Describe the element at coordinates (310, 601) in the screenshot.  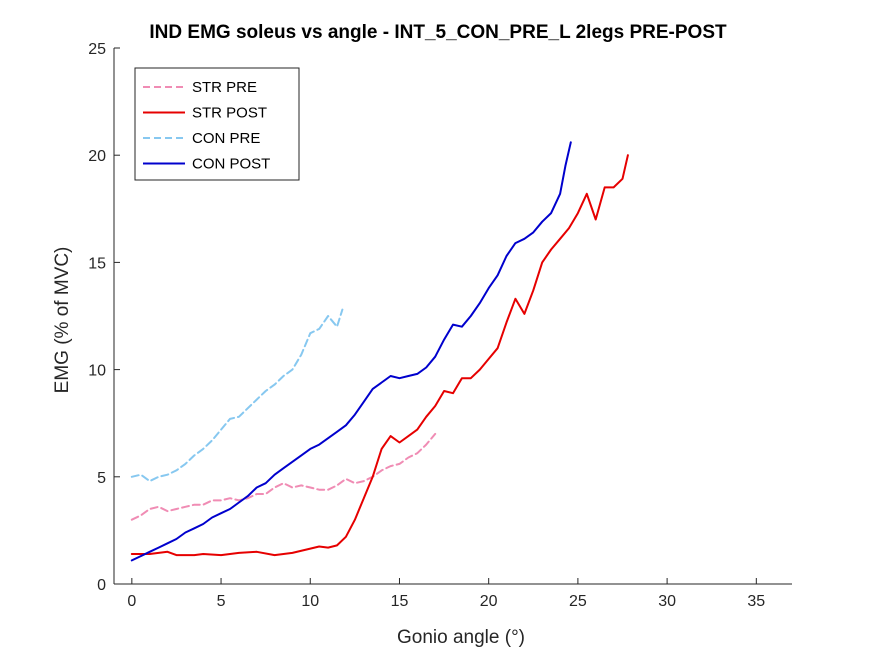
I see `x-tick-label: 10` at that location.